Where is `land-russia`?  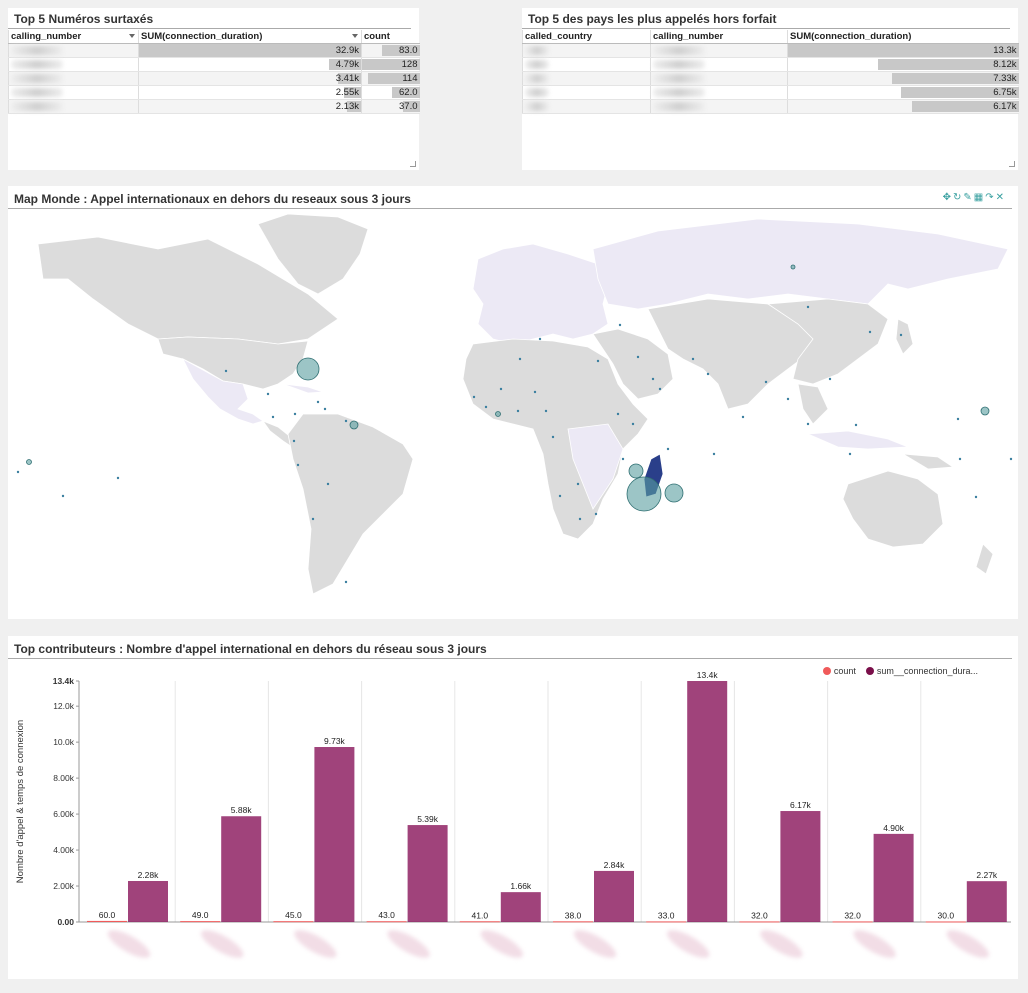
land-russia is located at coordinates (800, 264).